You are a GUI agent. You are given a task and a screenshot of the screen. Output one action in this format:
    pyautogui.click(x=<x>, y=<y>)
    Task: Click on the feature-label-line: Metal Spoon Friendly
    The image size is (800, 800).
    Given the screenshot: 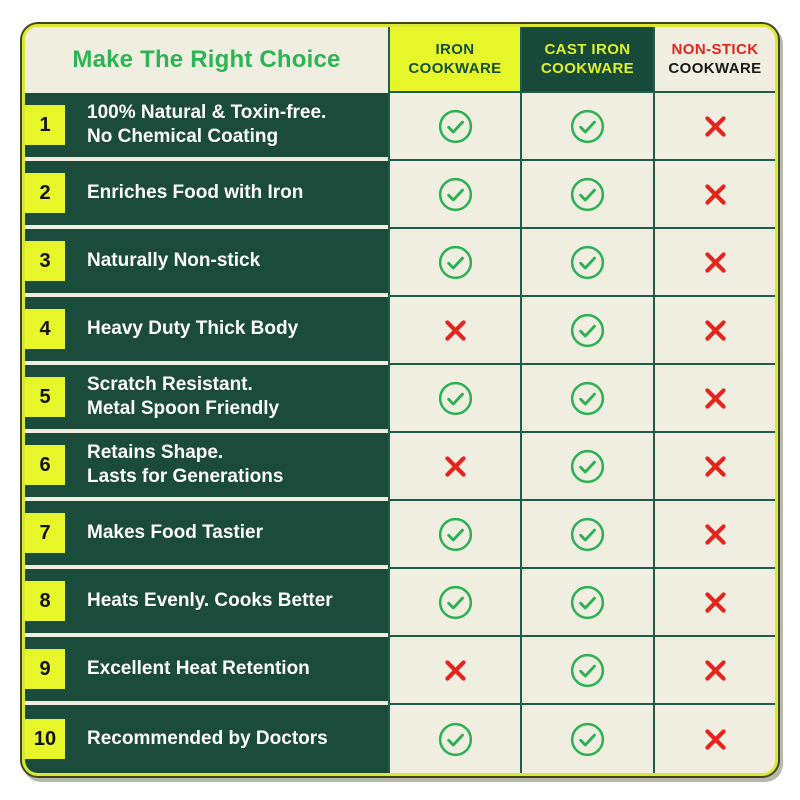 What is the action you would take?
    pyautogui.click(x=183, y=408)
    